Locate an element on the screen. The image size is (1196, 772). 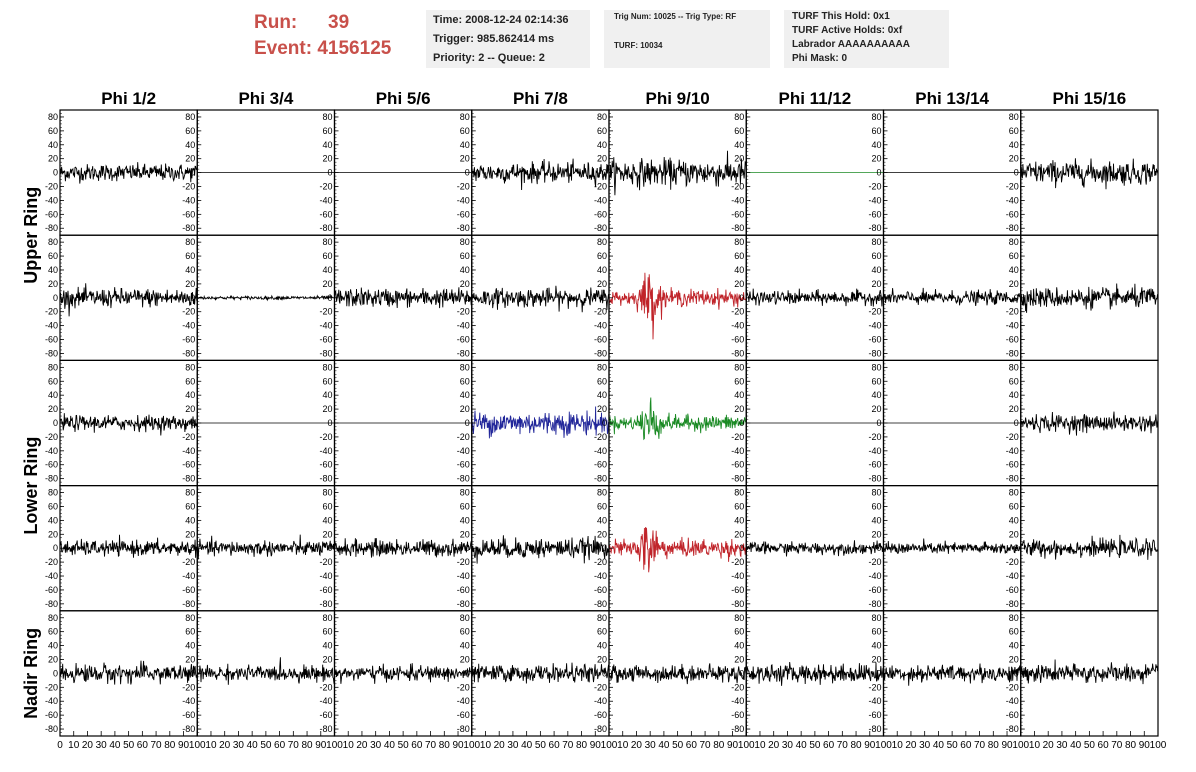
column-header: Phi 11/12 is located at coordinates (814, 98).